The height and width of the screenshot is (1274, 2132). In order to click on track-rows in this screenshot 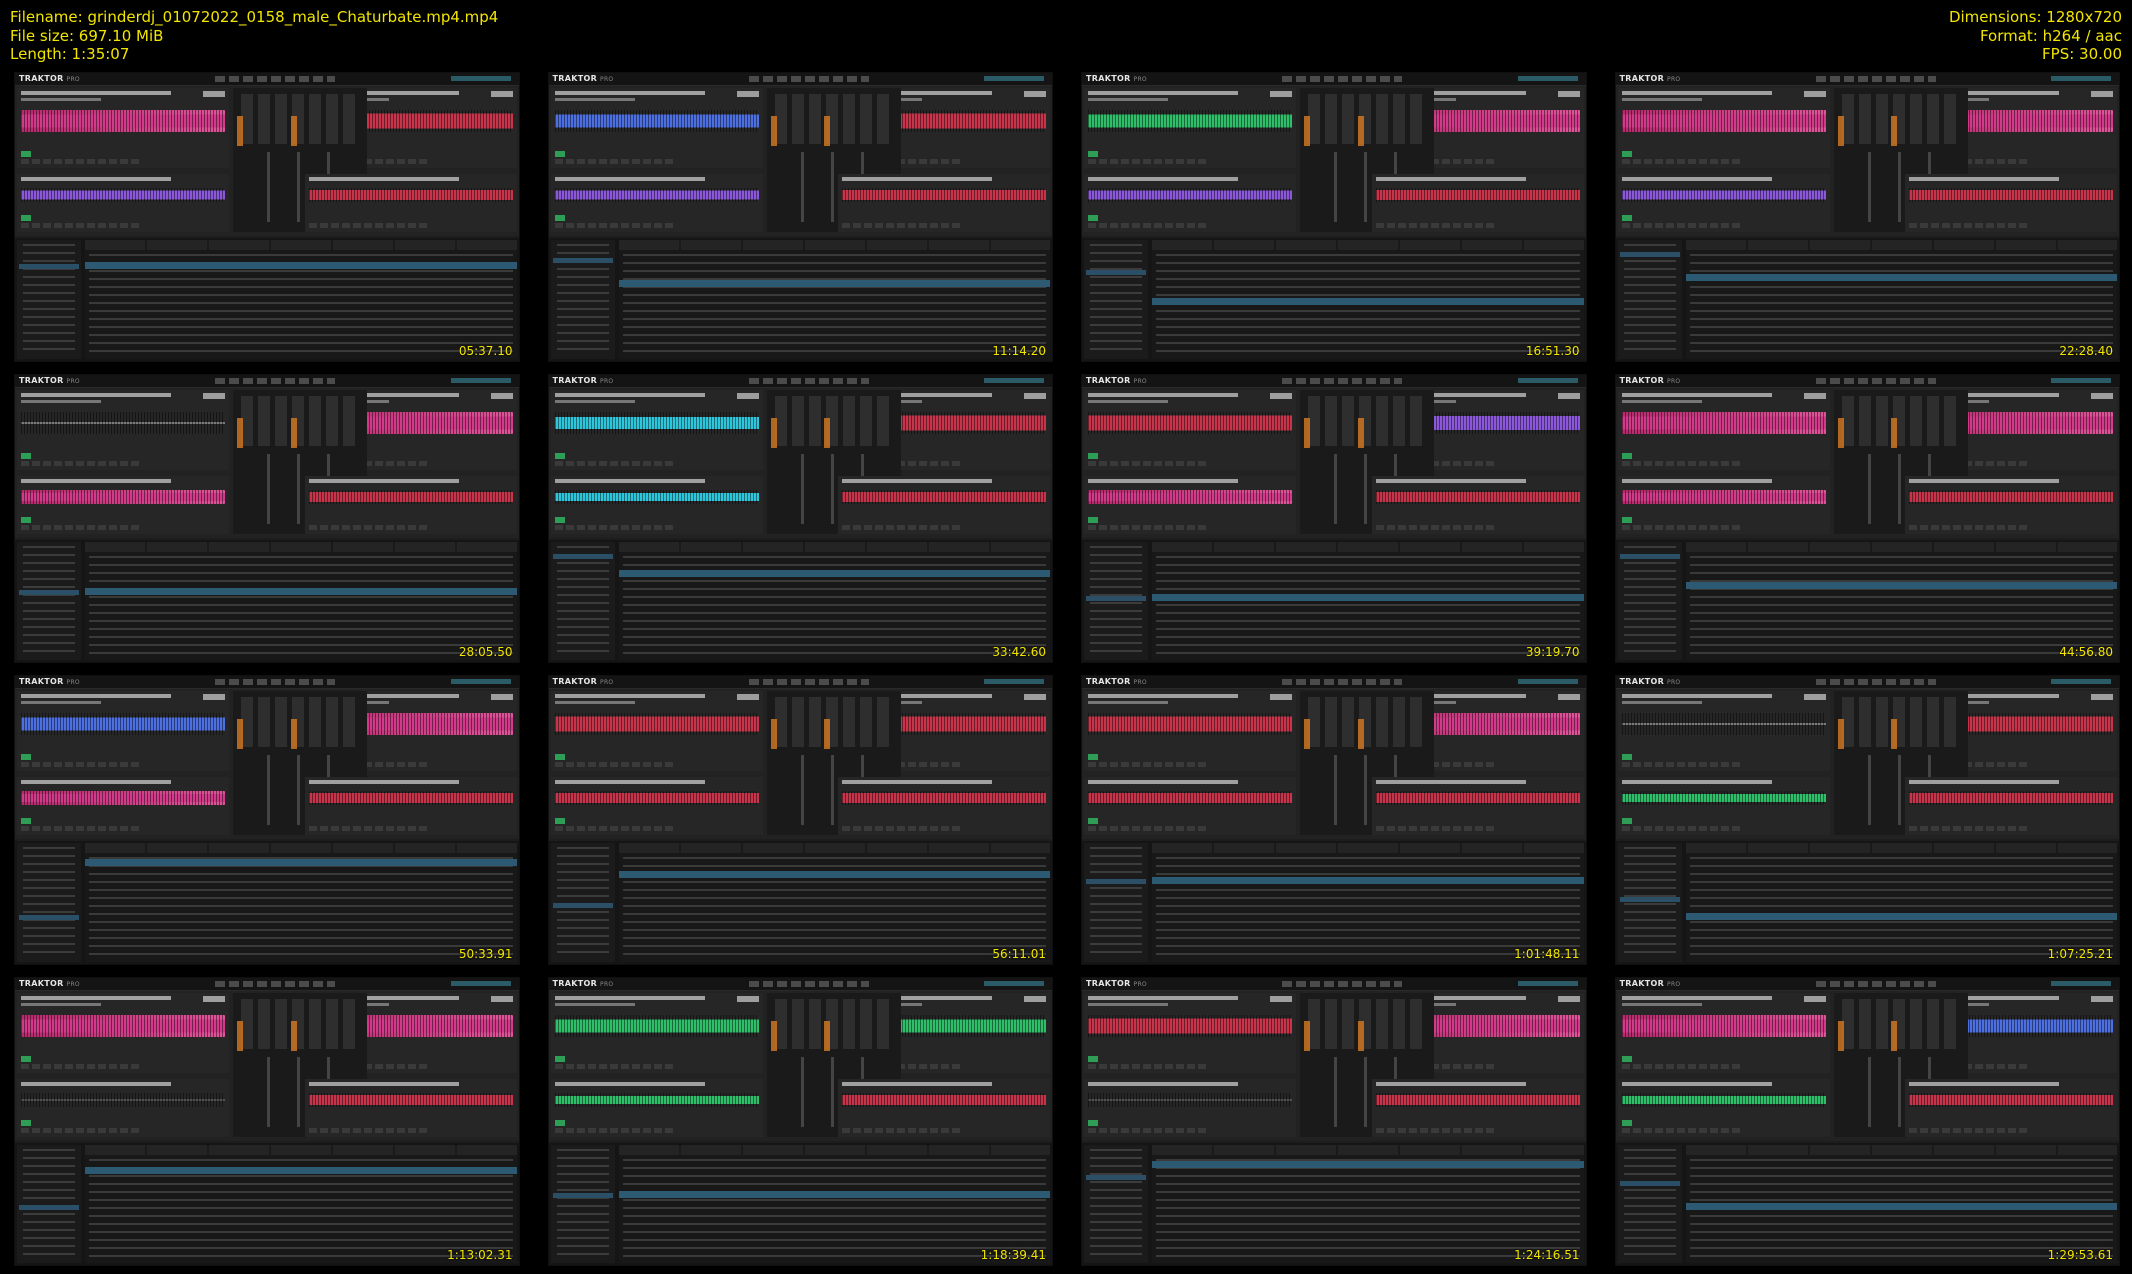, I will do `click(1368, 1208)`.